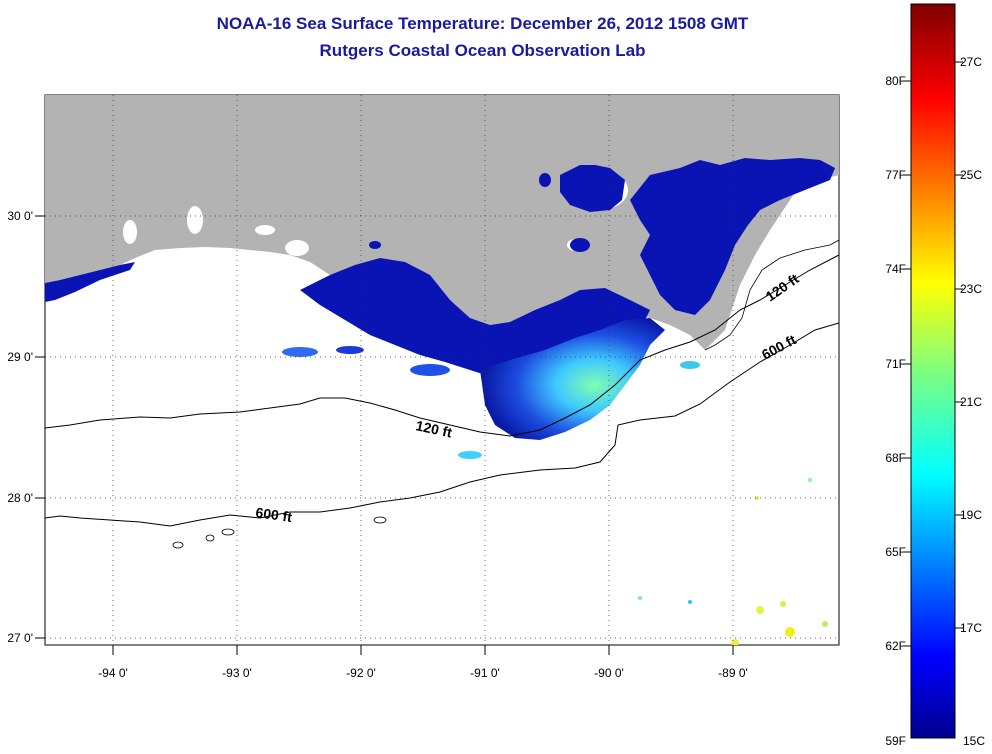 Image resolution: width=992 pixels, height=754 pixels. What do you see at coordinates (20, 357) in the screenshot?
I see `lat-tick-label: 29 0'` at bounding box center [20, 357].